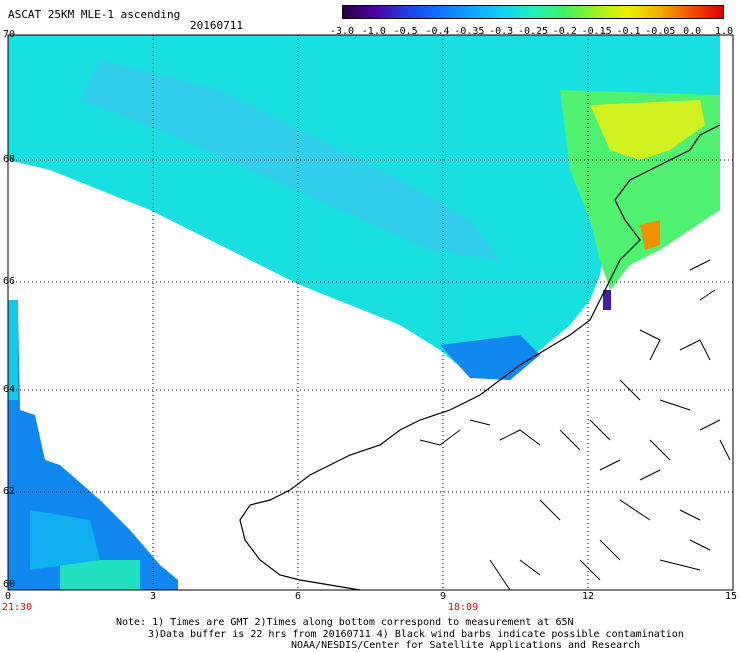 The image size is (740, 652). I want to click on map-date: 20160711, so click(216, 25).